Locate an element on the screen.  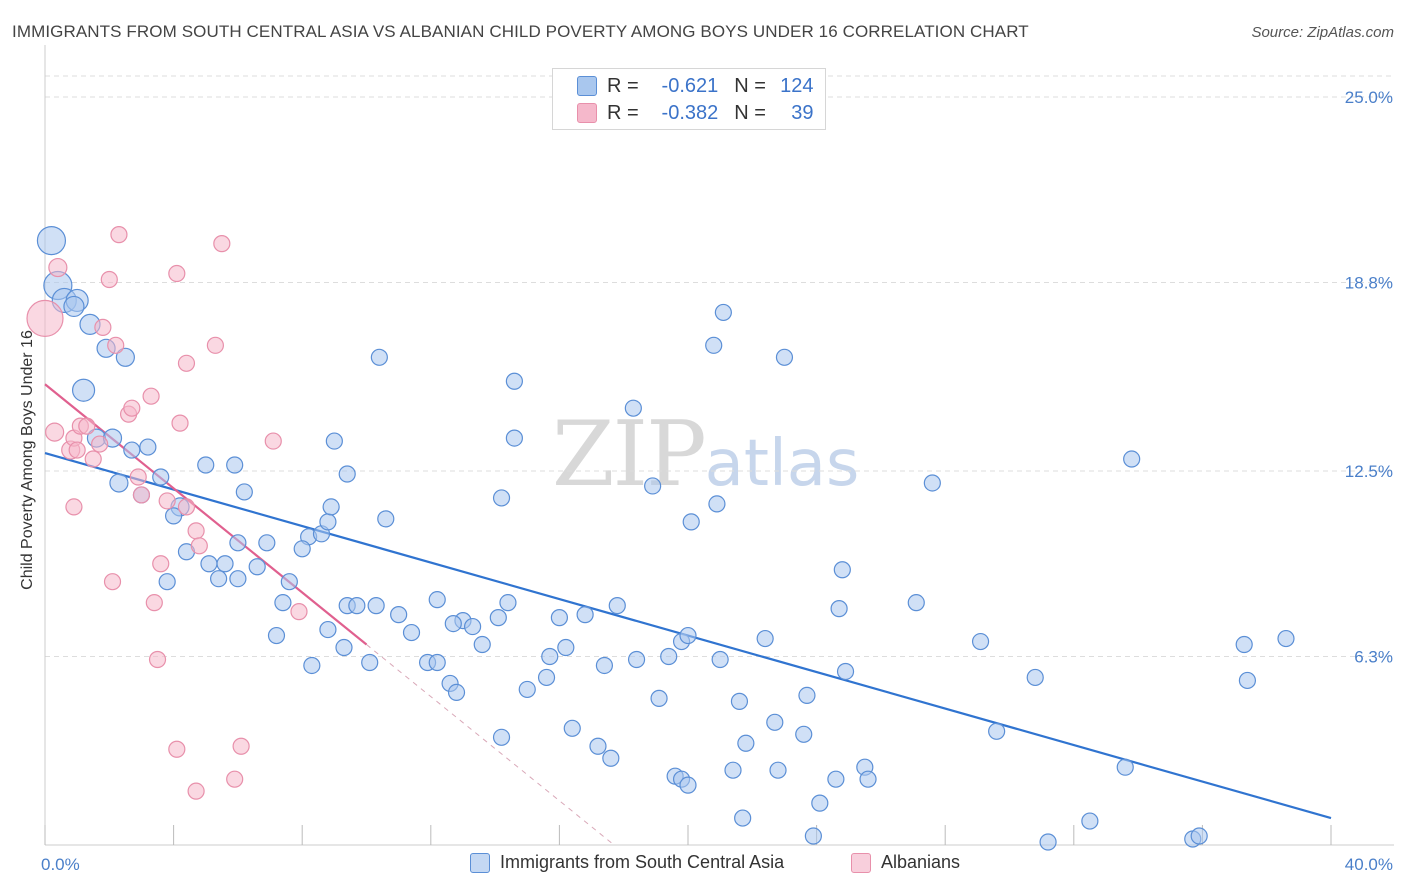
legend-row-blue: R = -0.621 N = 124 is located at coordinates (695, 86).